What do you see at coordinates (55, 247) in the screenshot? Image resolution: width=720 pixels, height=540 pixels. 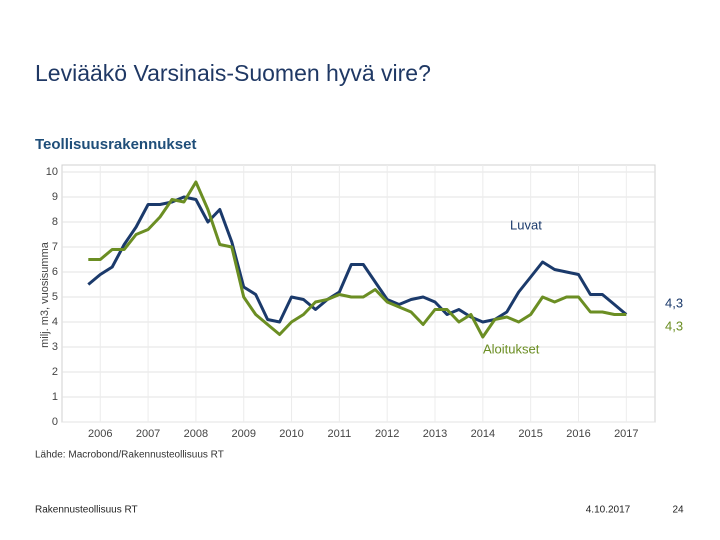 I see `y-tick-label: 7` at bounding box center [55, 247].